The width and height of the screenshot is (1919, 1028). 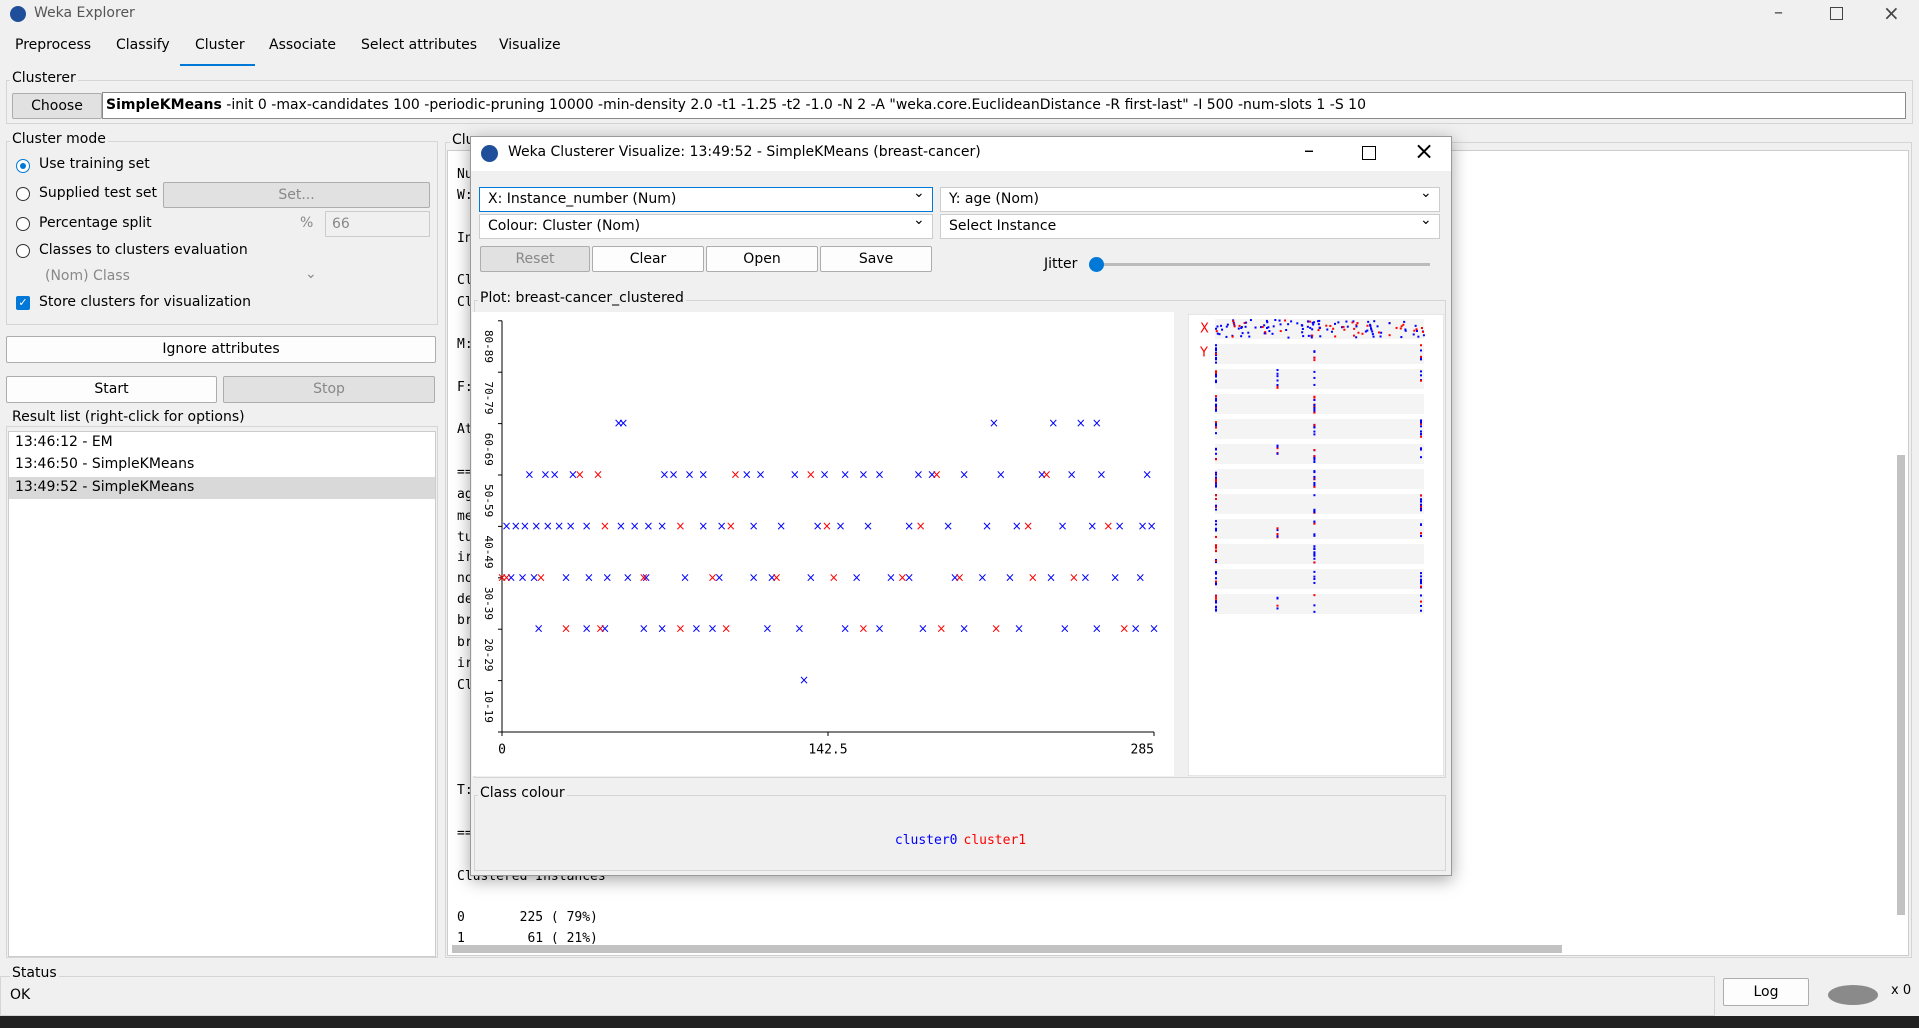 What do you see at coordinates (876, 259) in the screenshot?
I see `save-button: Save` at bounding box center [876, 259].